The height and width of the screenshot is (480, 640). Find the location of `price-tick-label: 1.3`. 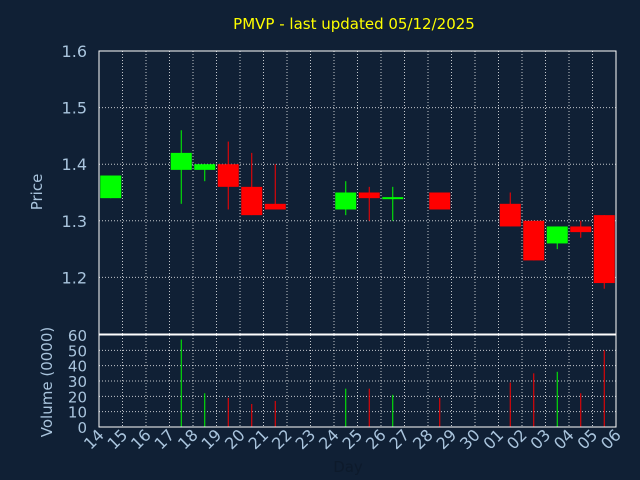

price-tick-label: 1.3 is located at coordinates (74, 221).